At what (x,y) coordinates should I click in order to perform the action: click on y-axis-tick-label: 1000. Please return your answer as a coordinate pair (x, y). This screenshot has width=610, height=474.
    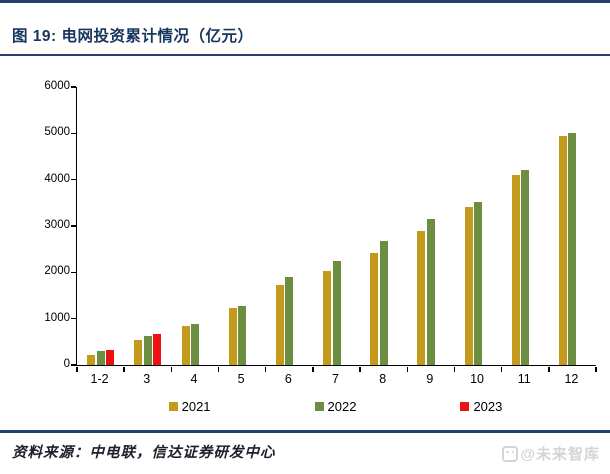
    Looking at the image, I should click on (57, 317).